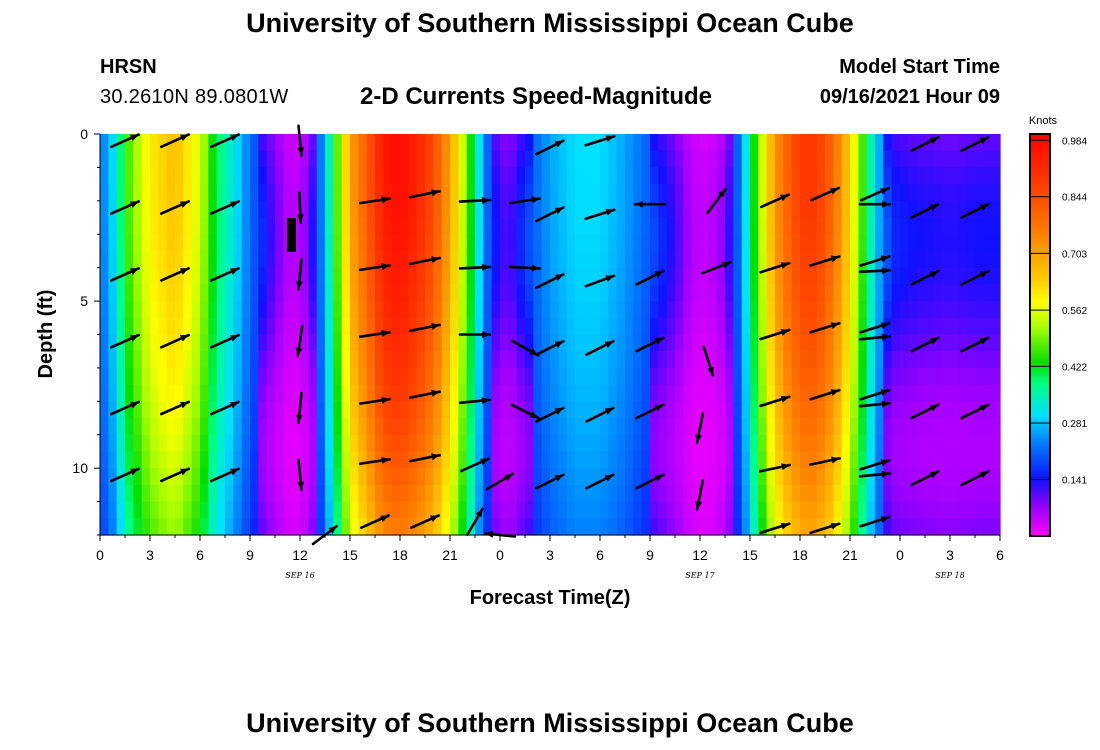 The image size is (1100, 750). What do you see at coordinates (800, 555) in the screenshot?
I see `x-tick-label: 18` at bounding box center [800, 555].